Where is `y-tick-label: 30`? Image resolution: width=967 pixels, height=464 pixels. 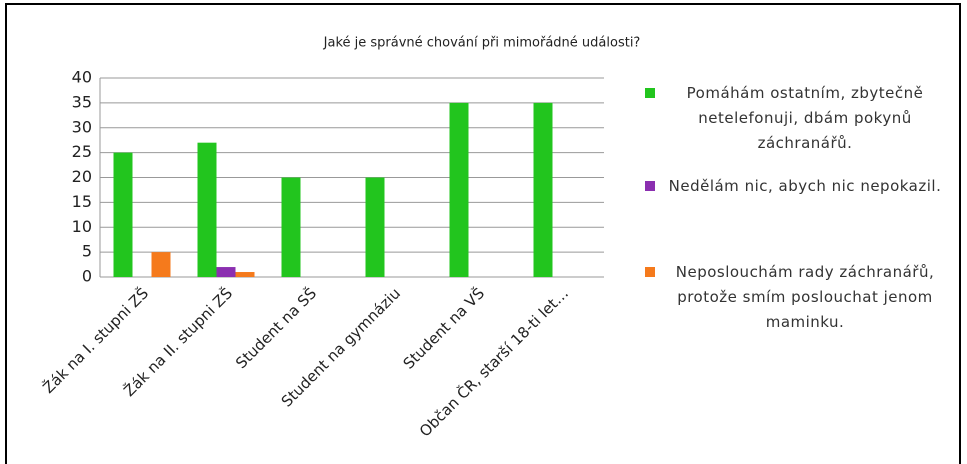
y-tick-label: 30 is located at coordinates (82, 126).